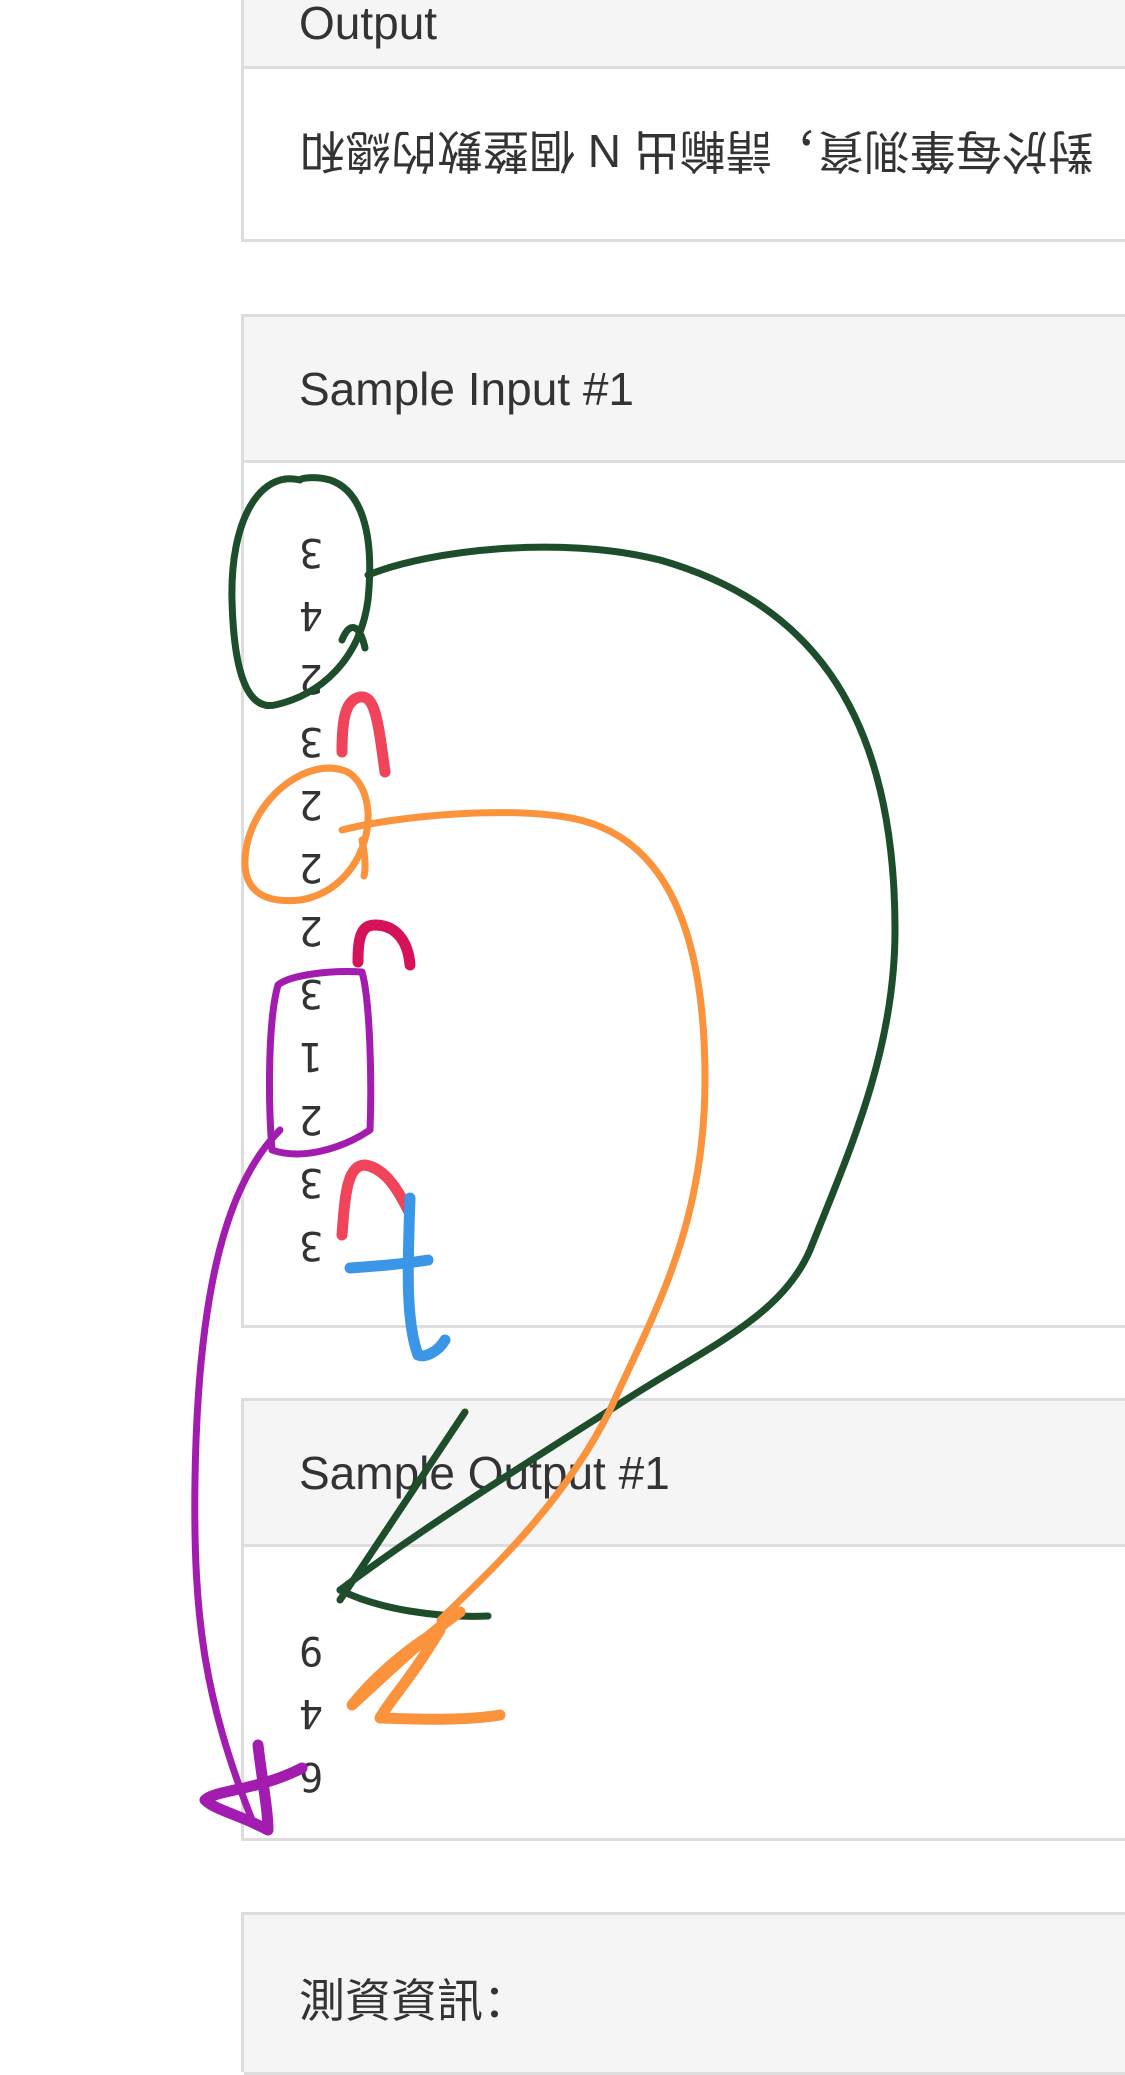 Image resolution: width=1125 pixels, height=2075 pixels. I want to click on sample-output-heading-text: Sample Output #1, so click(484, 1472).